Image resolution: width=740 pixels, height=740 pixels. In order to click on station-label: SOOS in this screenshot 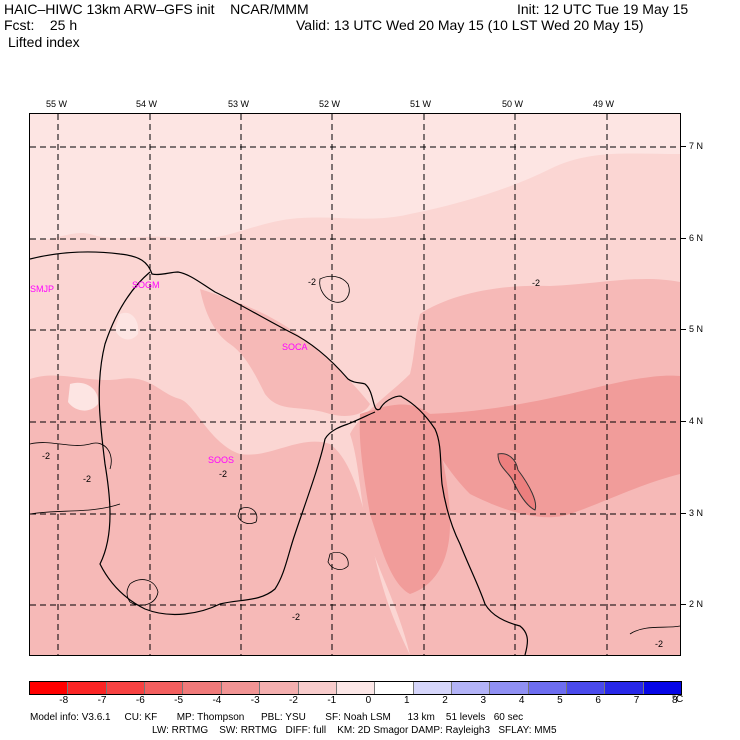, I will do `click(221, 460)`.